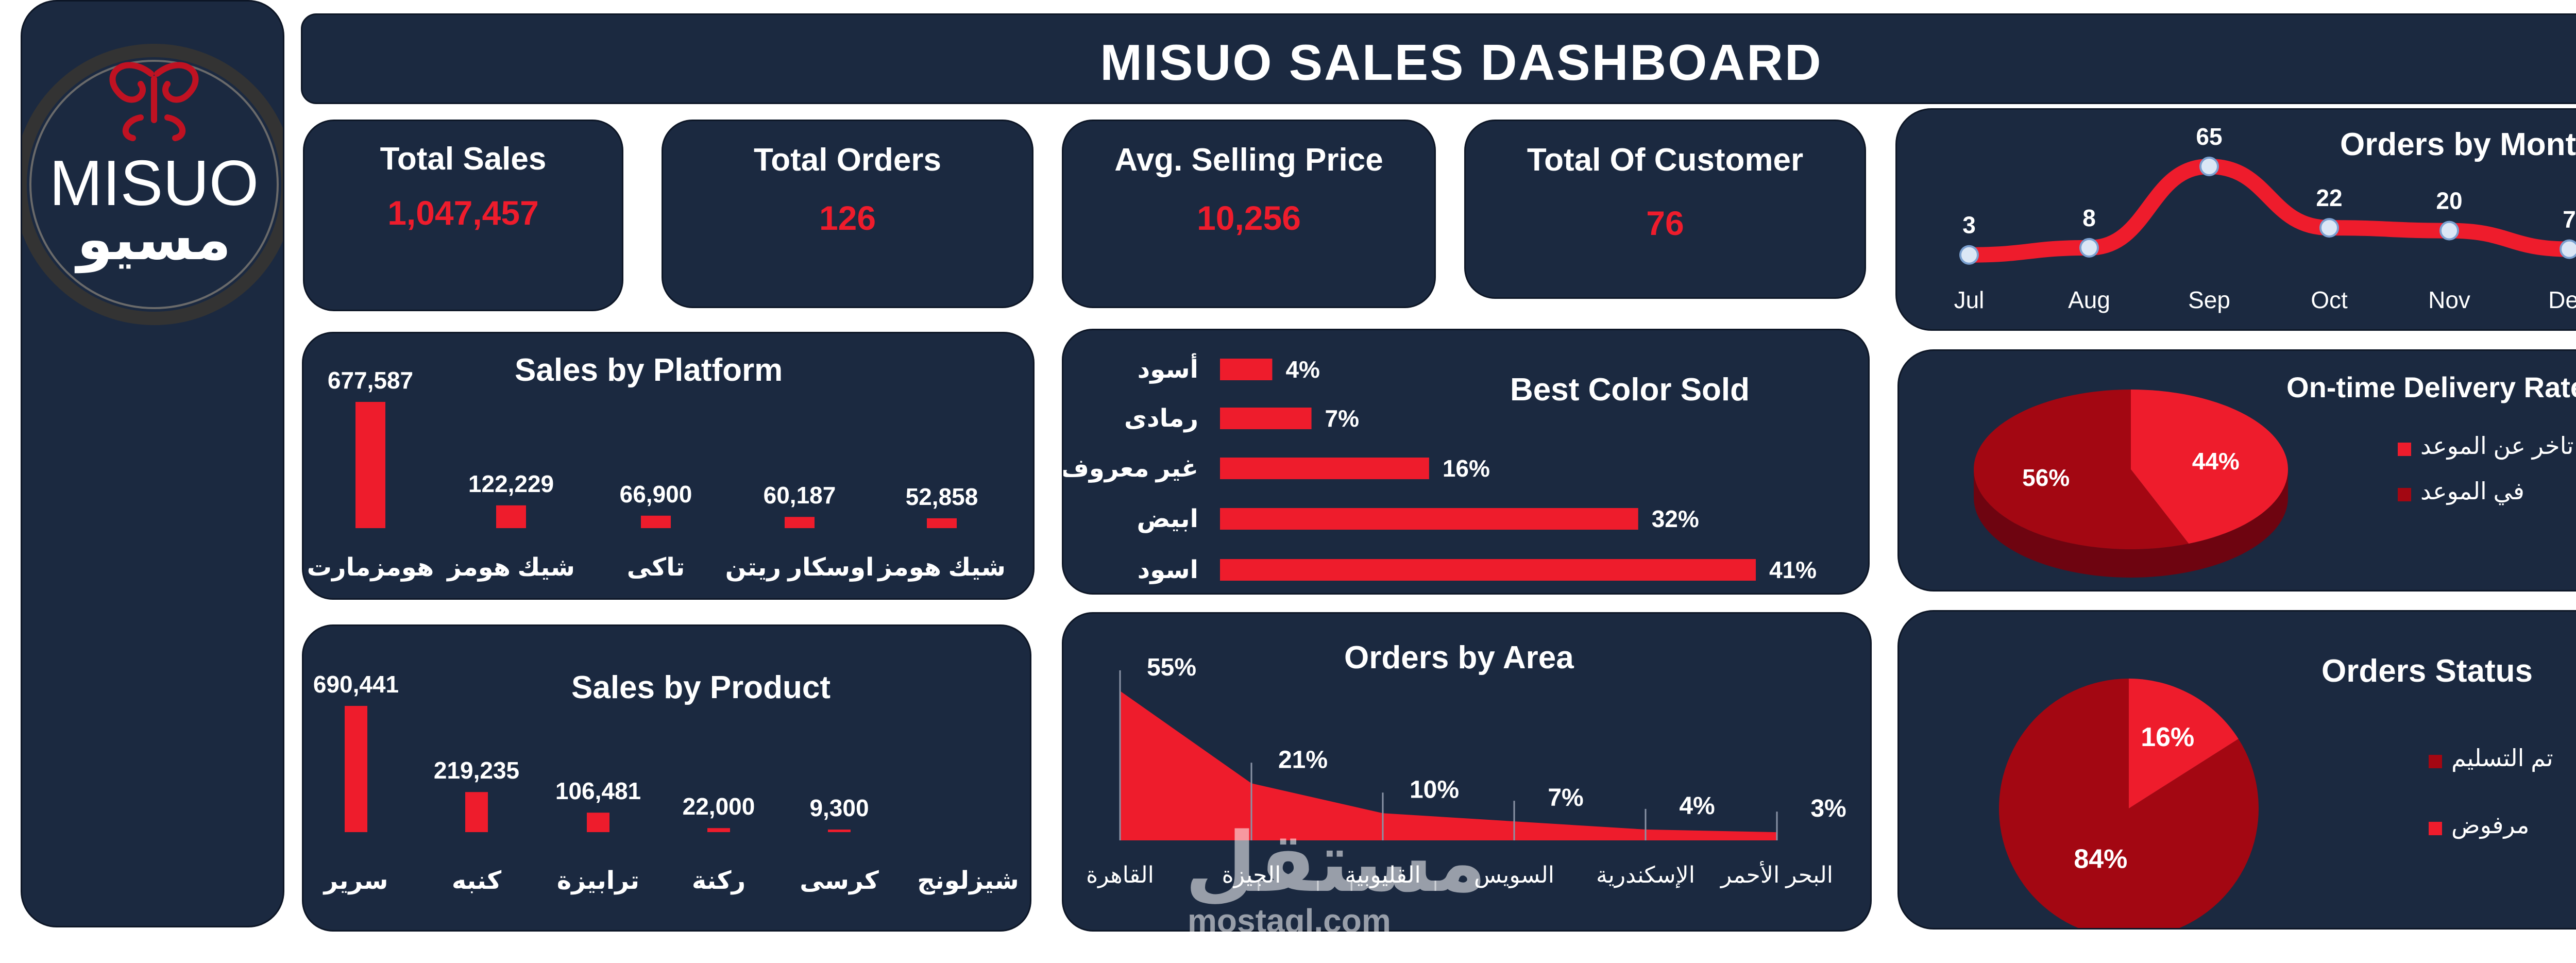 Image resolution: width=2576 pixels, height=963 pixels. Describe the element at coordinates (1969, 226) in the screenshot. I see `data-label: 3` at that location.